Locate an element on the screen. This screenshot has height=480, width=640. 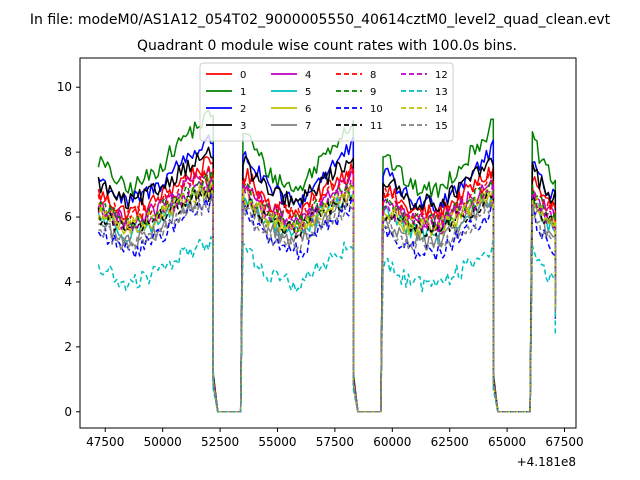
legend-label-10: 10 is located at coordinates (376, 109).